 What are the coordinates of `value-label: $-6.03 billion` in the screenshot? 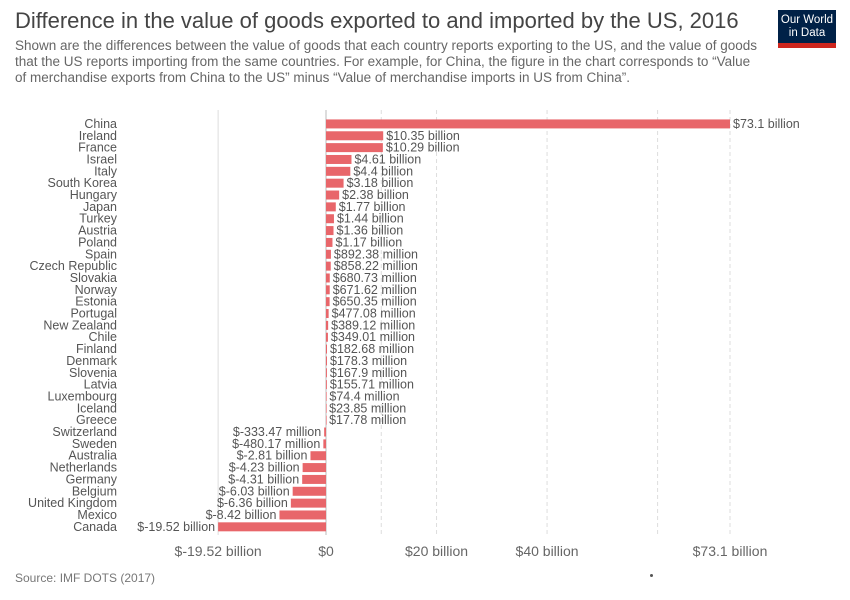 It's located at (254, 491).